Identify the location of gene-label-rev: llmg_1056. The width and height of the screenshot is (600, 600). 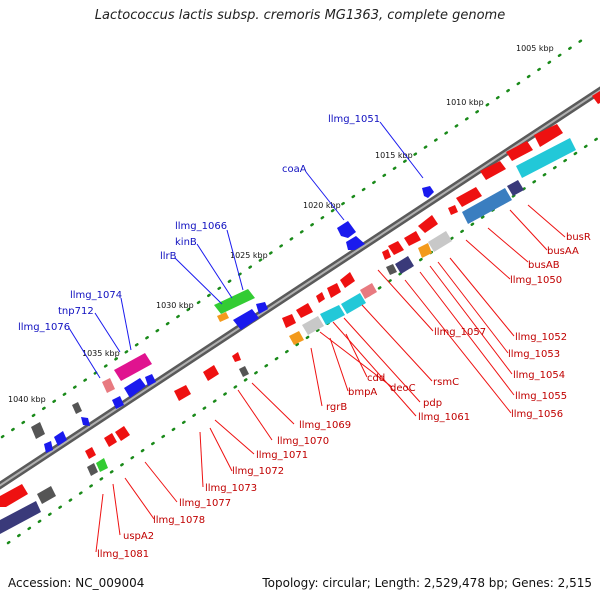
(537, 414).